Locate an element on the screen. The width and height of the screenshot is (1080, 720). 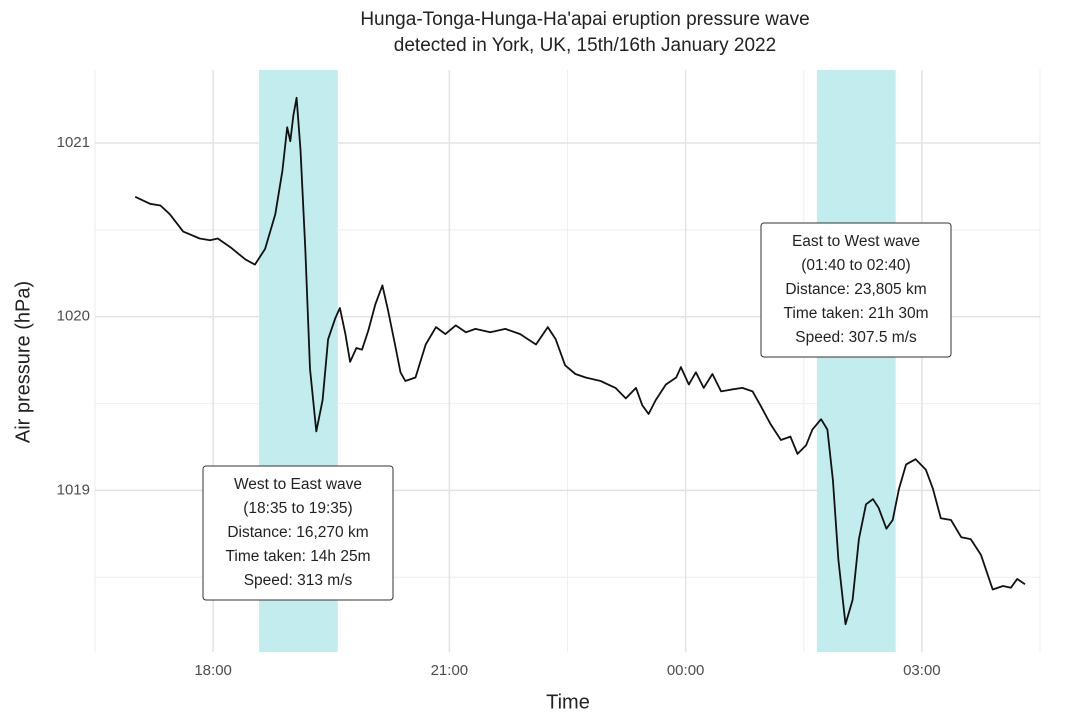
x-tick-label: 21:00 is located at coordinates (450, 670).